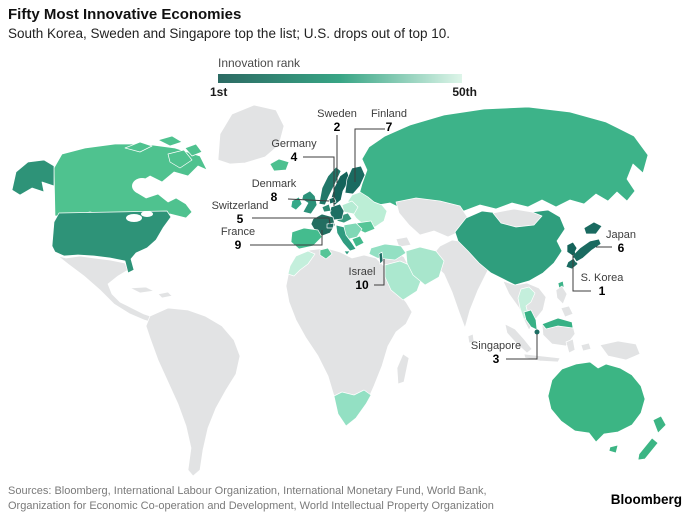  Describe the element at coordinates (362, 272) in the screenshot. I see `annotation-country: Israel` at that location.